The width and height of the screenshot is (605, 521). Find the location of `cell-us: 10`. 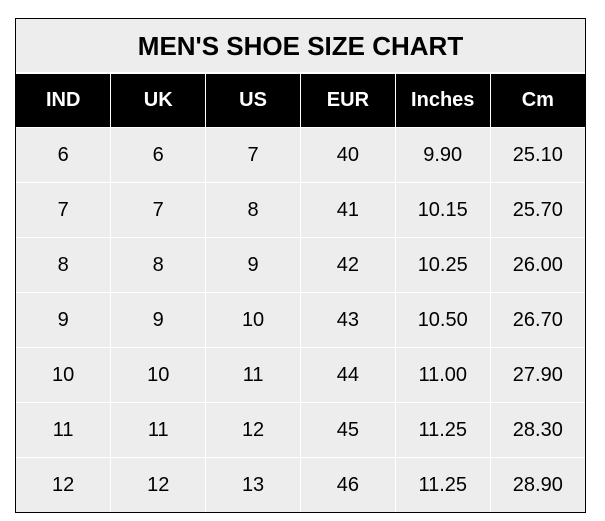

cell-us: 10 is located at coordinates (253, 320).